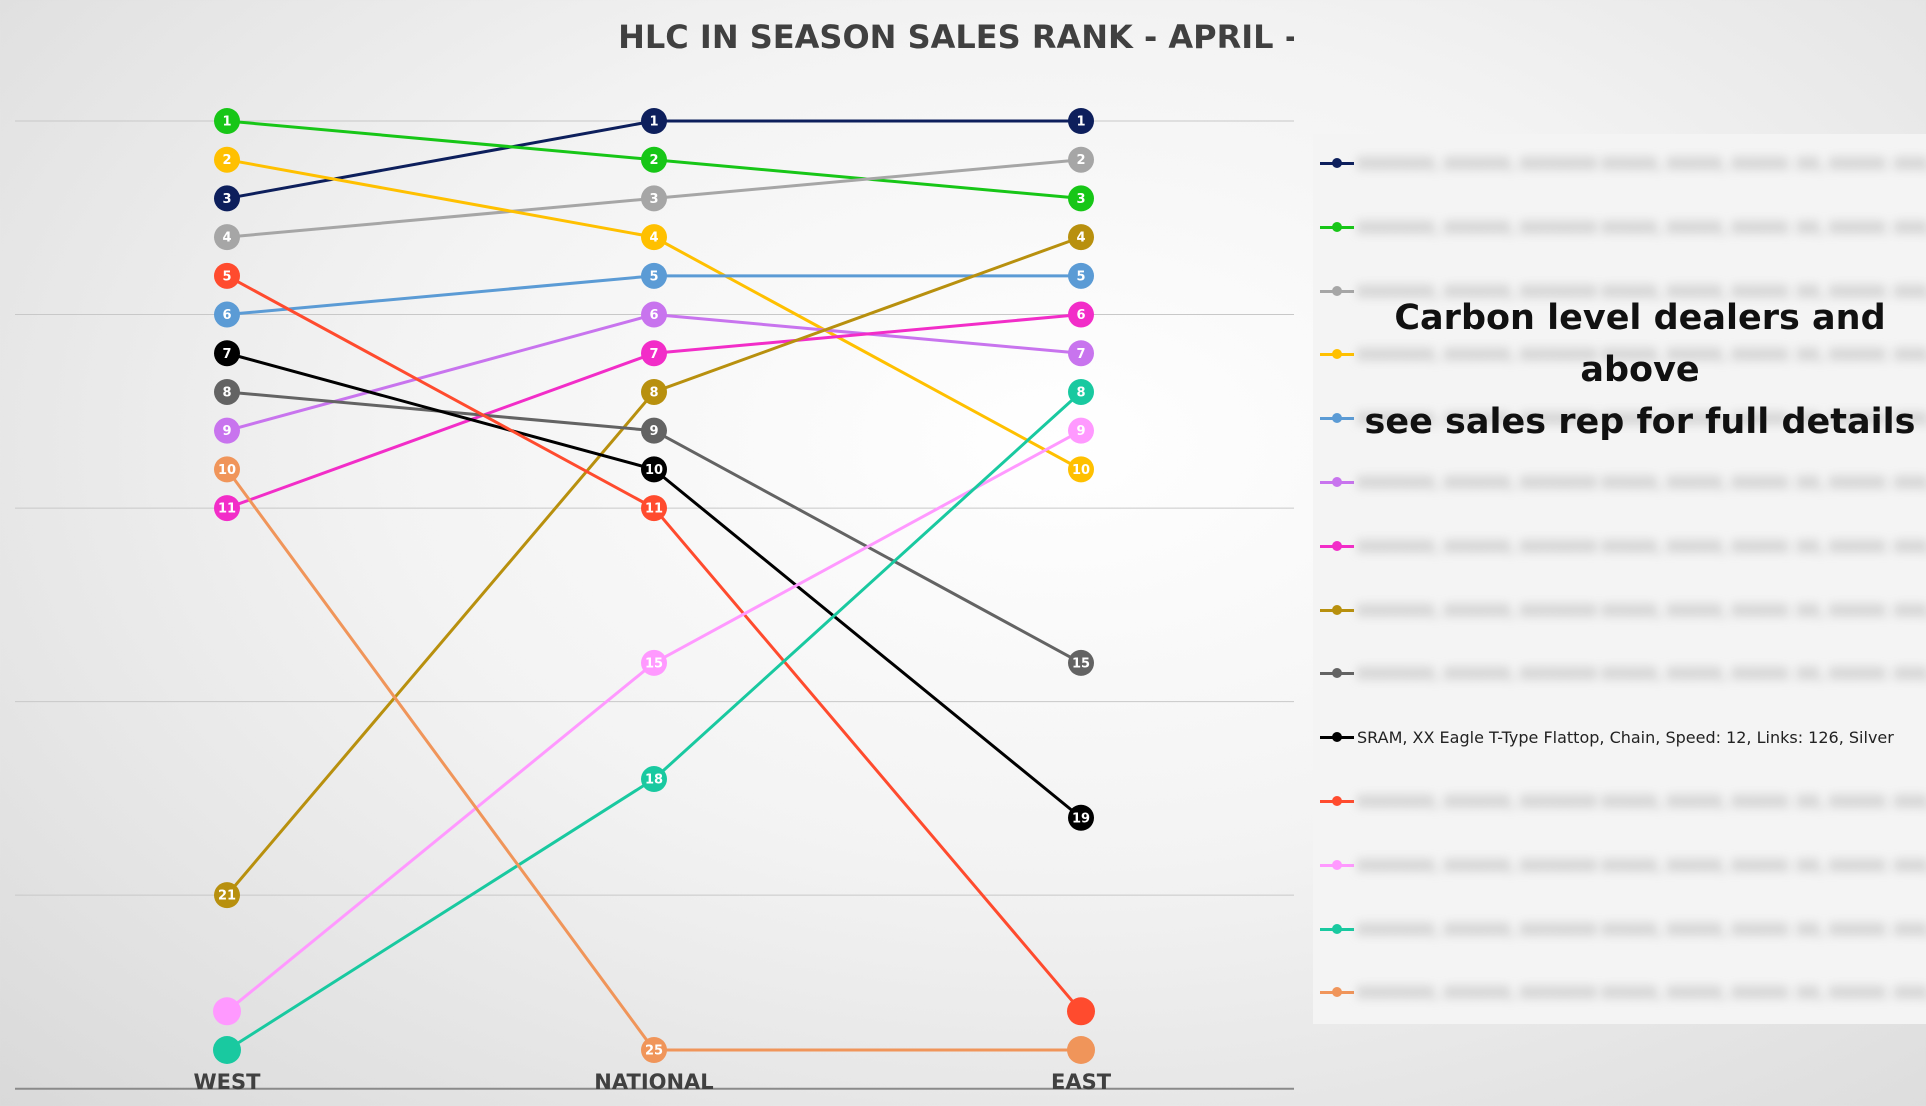 This screenshot has height=1106, width=1926. What do you see at coordinates (1081, 818) in the screenshot?
I see `data-label: 19` at bounding box center [1081, 818].